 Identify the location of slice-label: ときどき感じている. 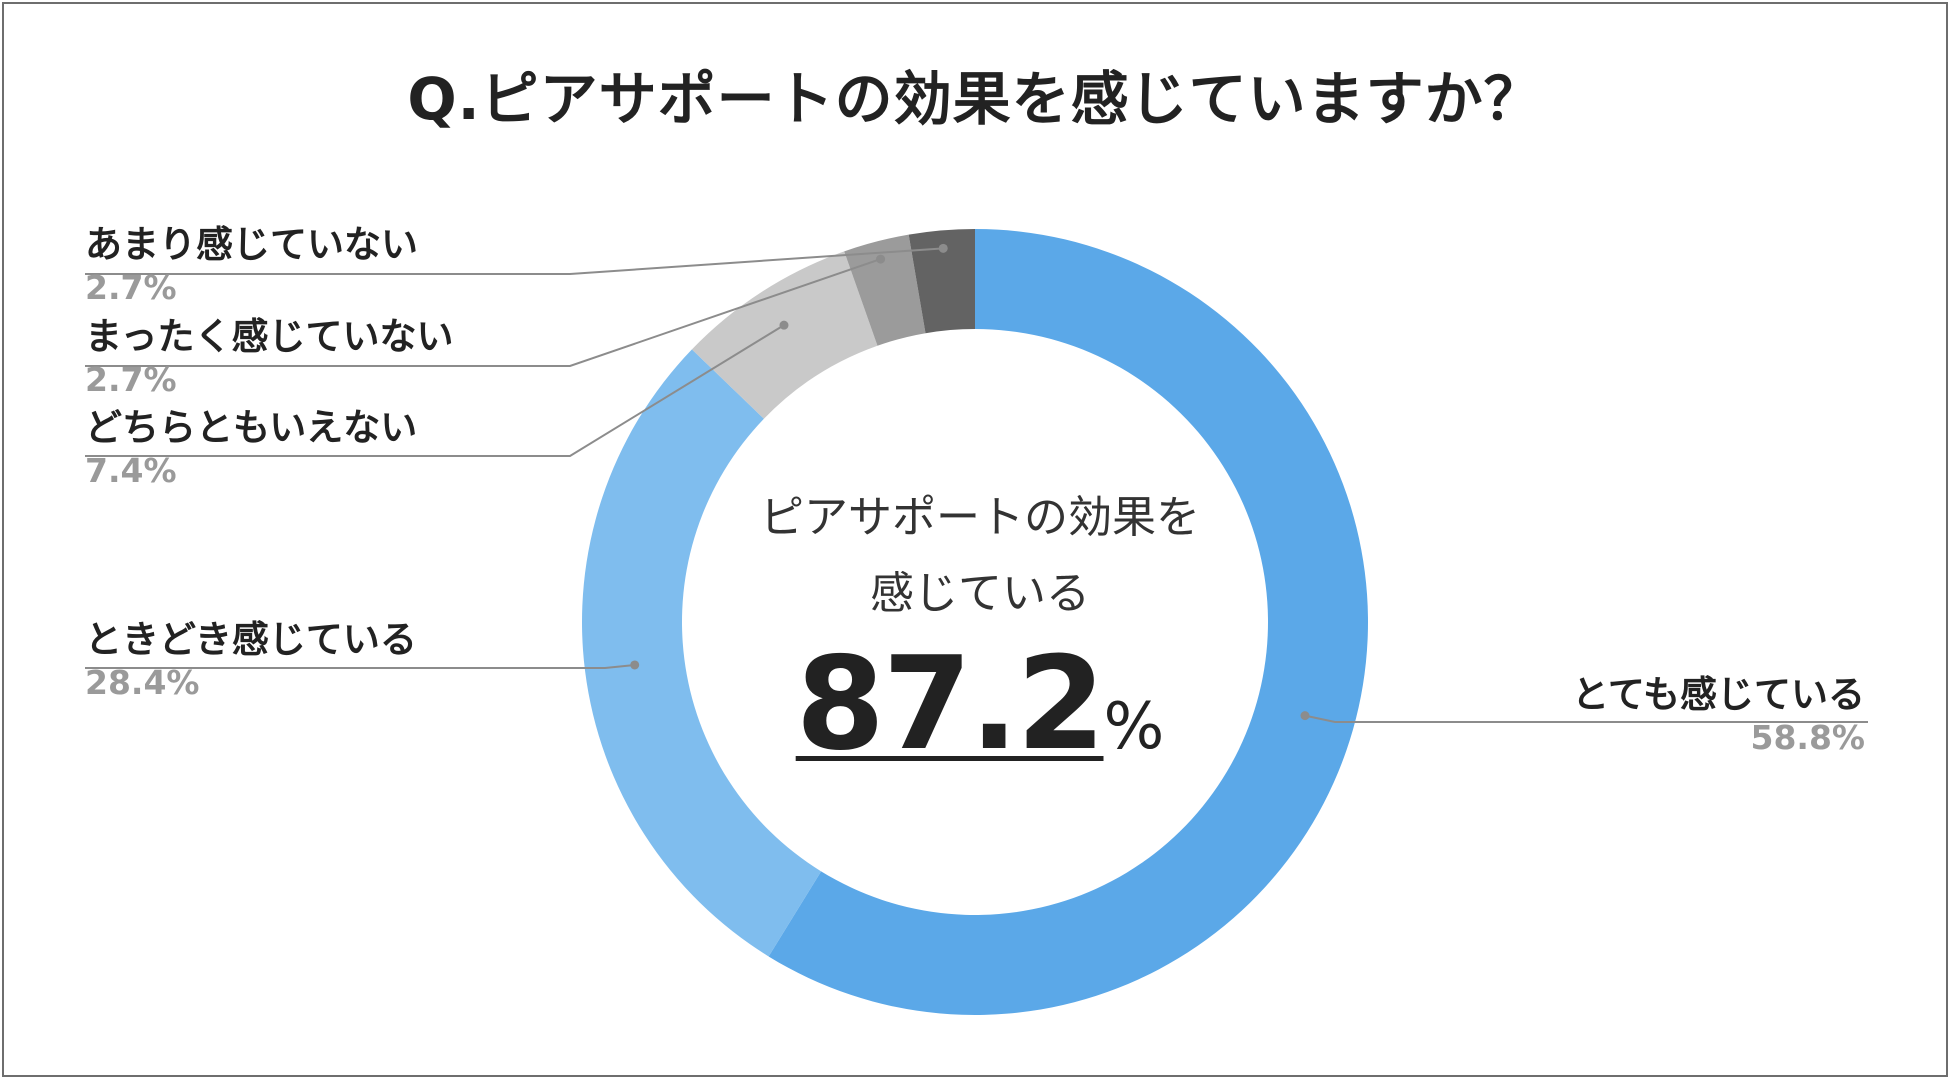
(251, 639).